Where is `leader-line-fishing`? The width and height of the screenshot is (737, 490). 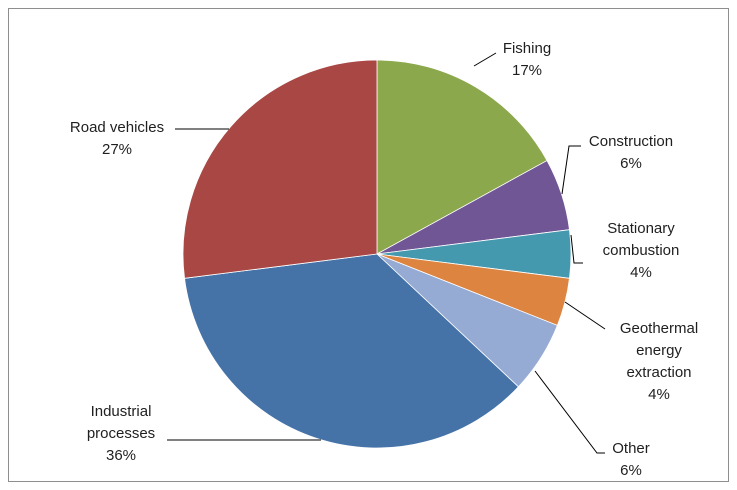
leader-line-fishing is located at coordinates (485, 59).